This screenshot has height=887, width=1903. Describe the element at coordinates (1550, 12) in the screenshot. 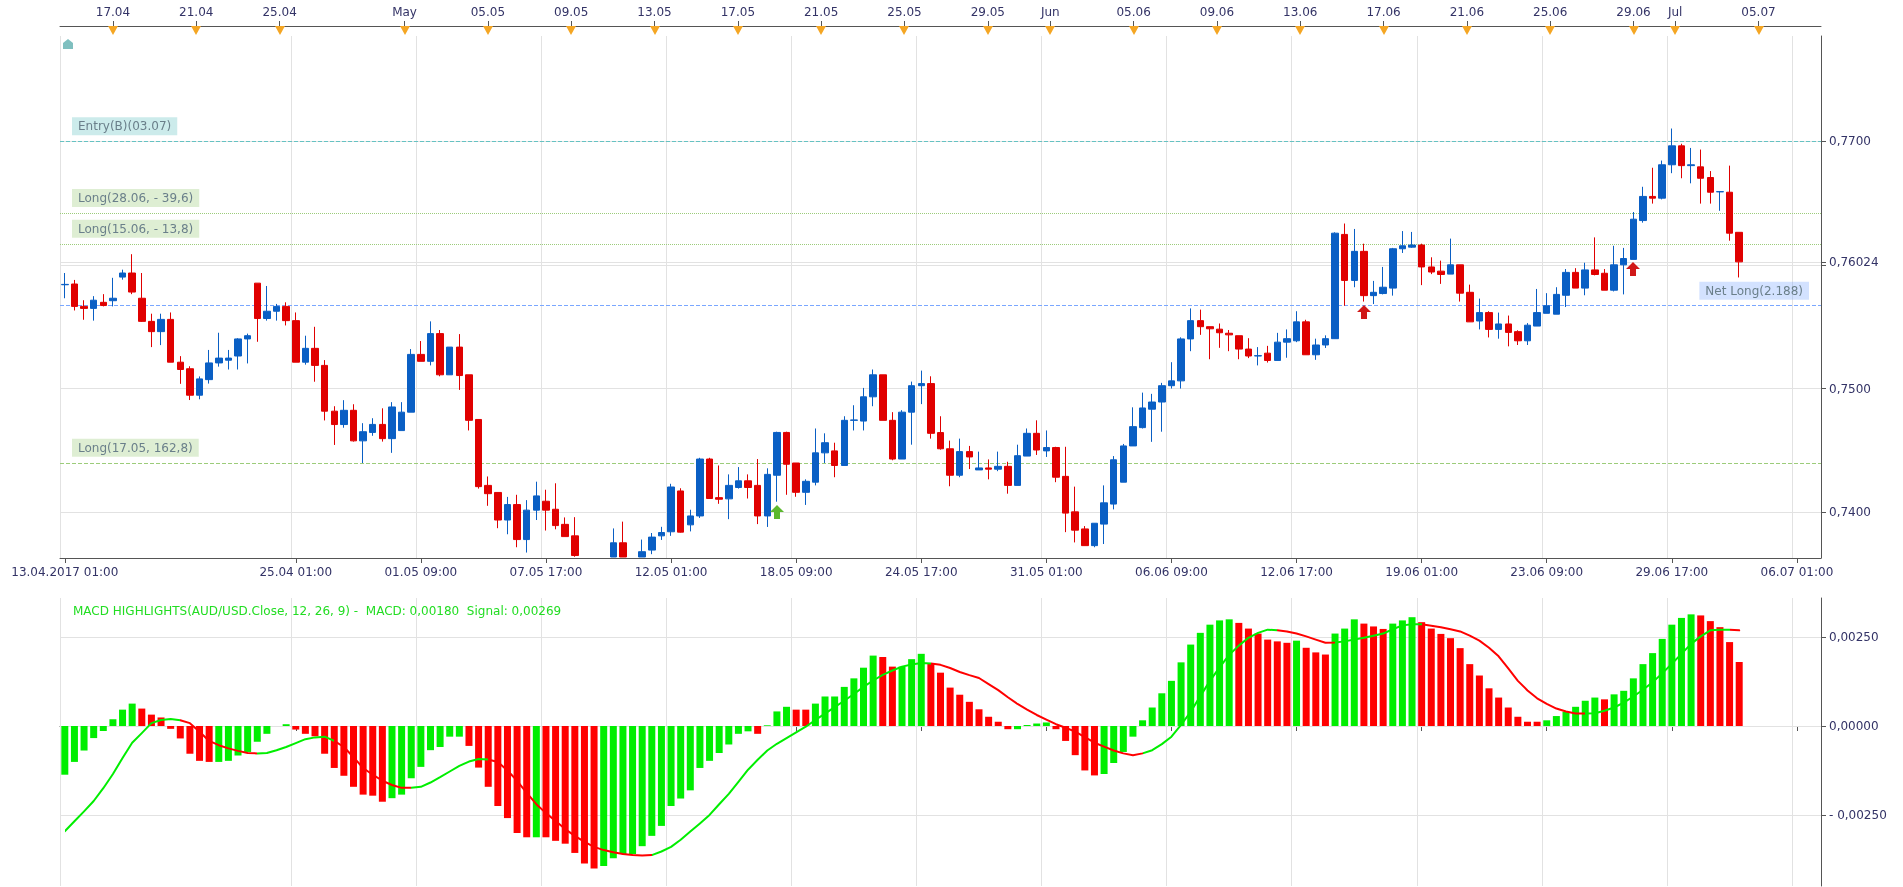

I see `x2-tick-label: 25.06` at that location.